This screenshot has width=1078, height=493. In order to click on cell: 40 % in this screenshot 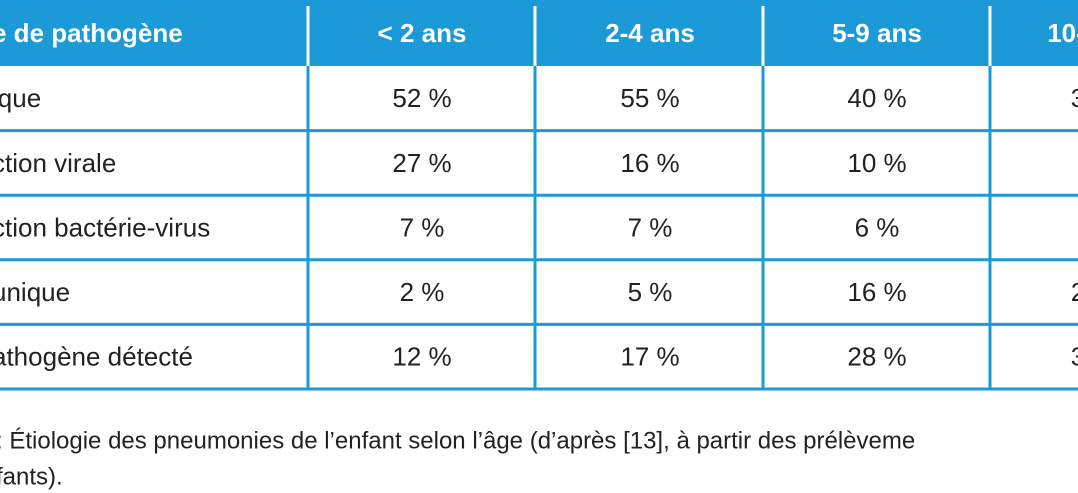, I will do `click(876, 98)`.